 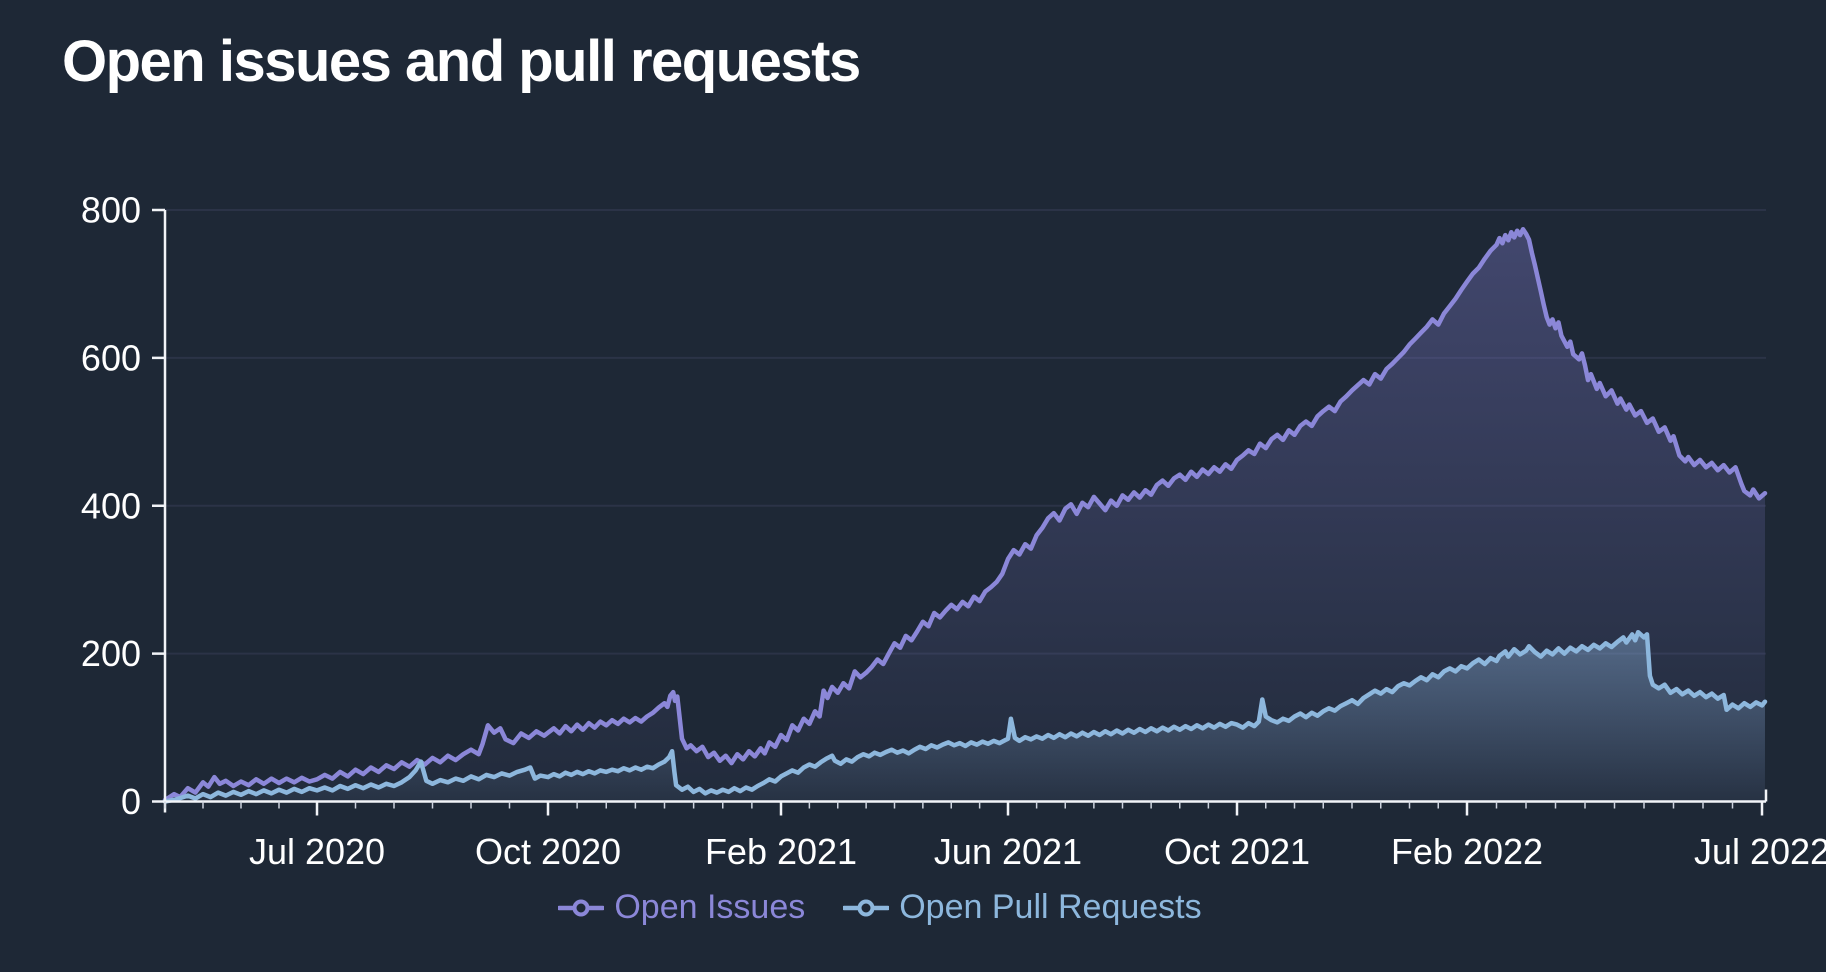 I want to click on legend-item-open-issues: Open Issues, so click(x=681, y=907).